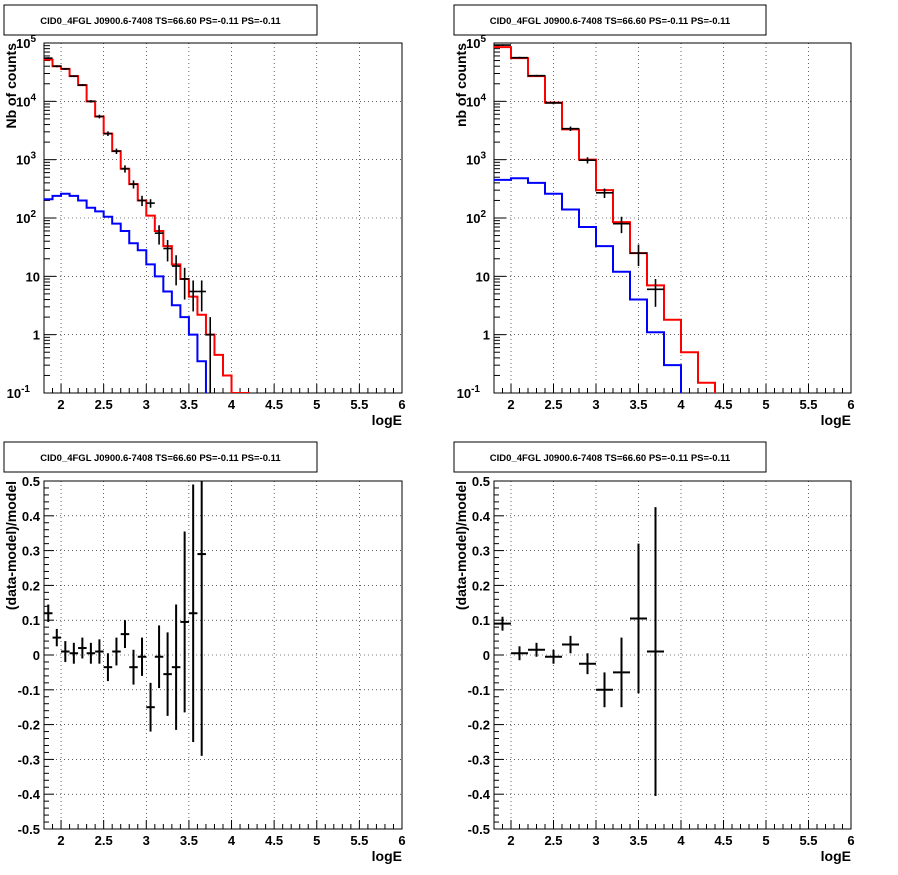  I want to click on y-axis-title: (data-model)/model, so click(11, 545).